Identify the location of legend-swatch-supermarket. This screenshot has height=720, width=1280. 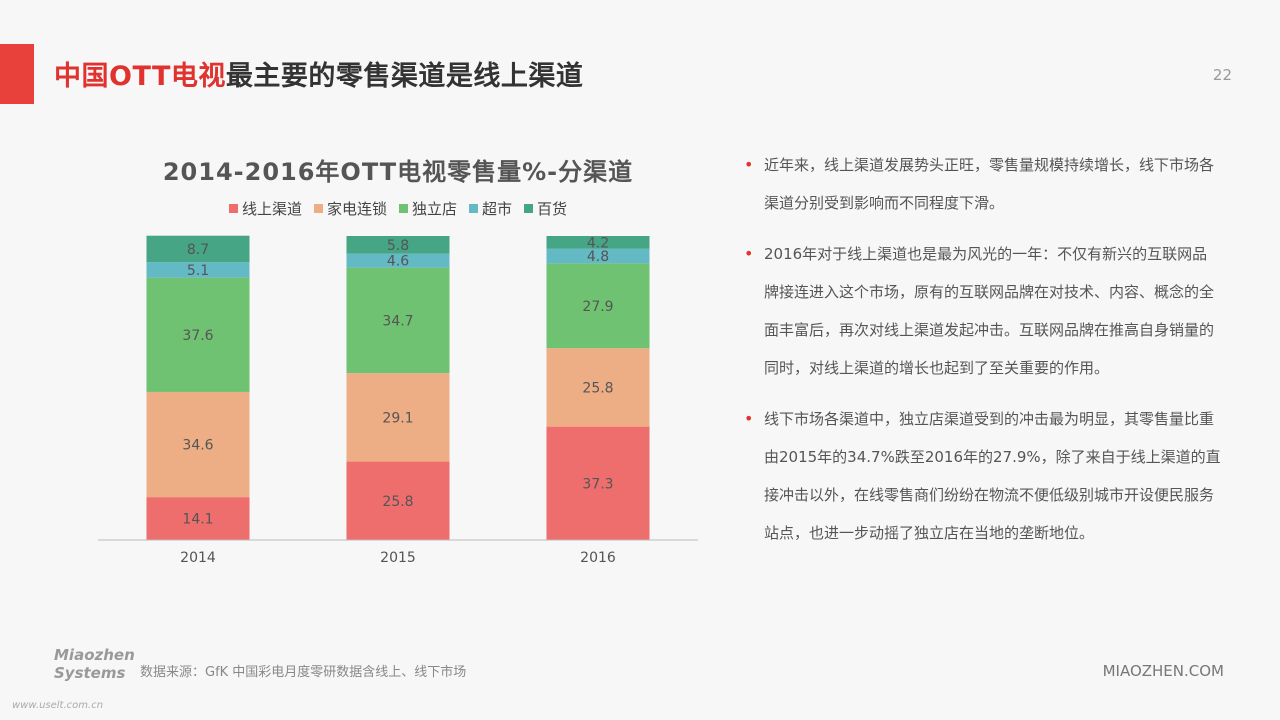
(473, 208).